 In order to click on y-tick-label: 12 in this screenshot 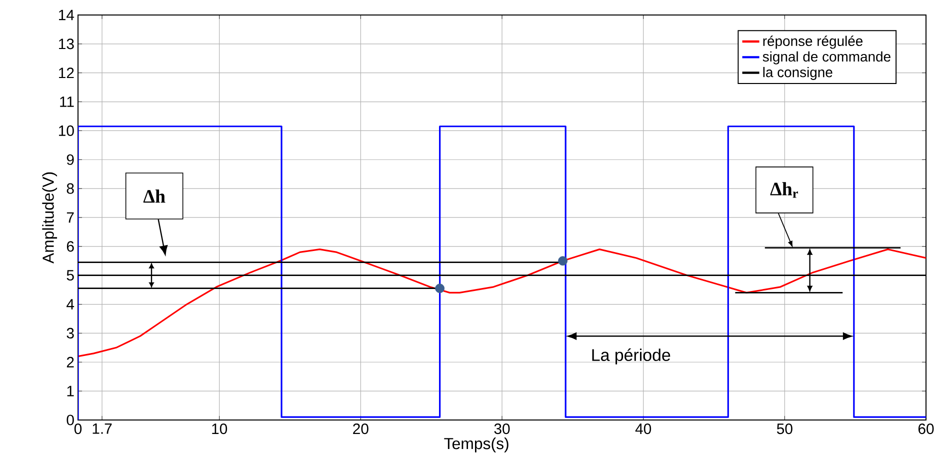, I will do `click(66, 73)`.